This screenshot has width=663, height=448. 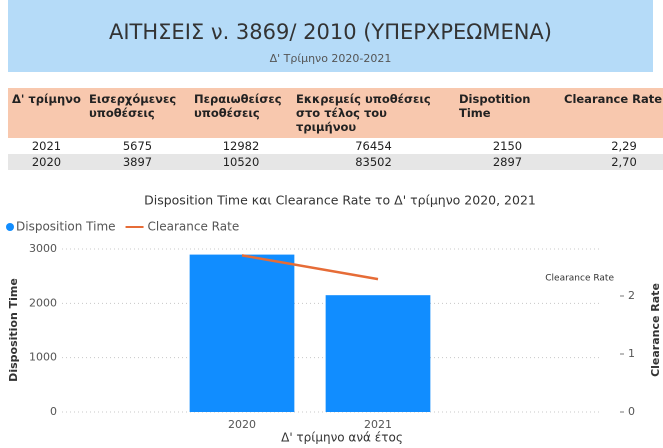 What do you see at coordinates (330, 32) in the screenshot?
I see `page-title: ΑΙΤΗΣΕΙΣ ν. 3869/ 2010 (ΥΠΕΡΧΡΕΩΜΕΝΑ)` at bounding box center [330, 32].